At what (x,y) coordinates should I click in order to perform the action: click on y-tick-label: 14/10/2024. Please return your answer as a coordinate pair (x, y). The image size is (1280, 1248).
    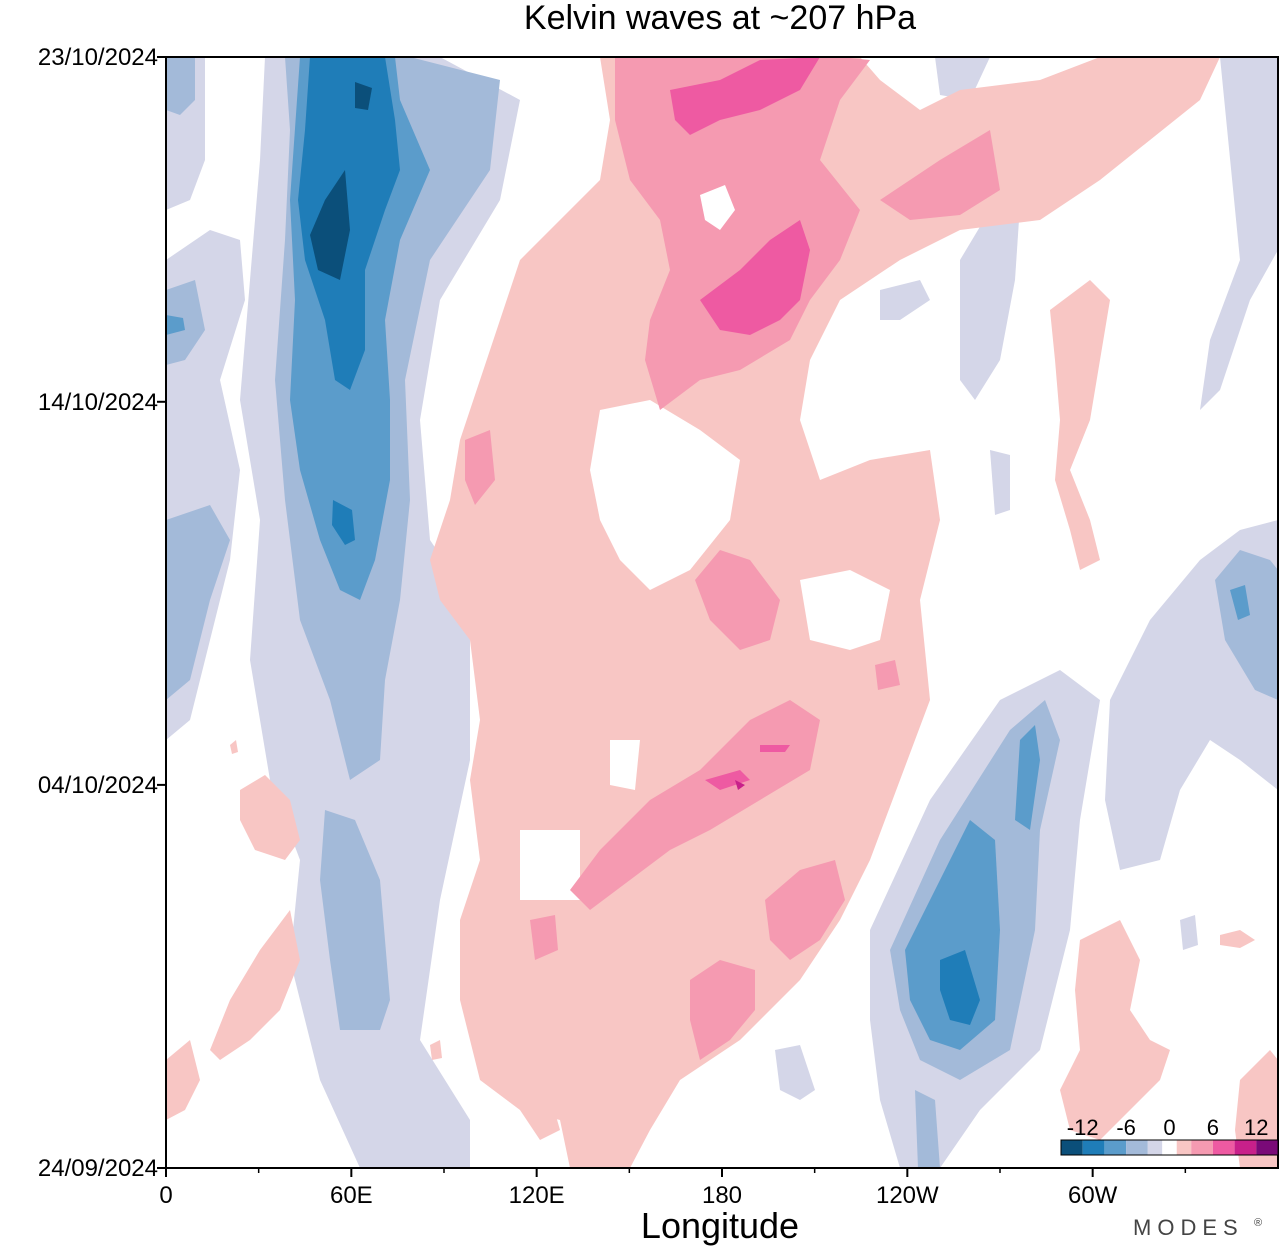
    Looking at the image, I should click on (98, 402).